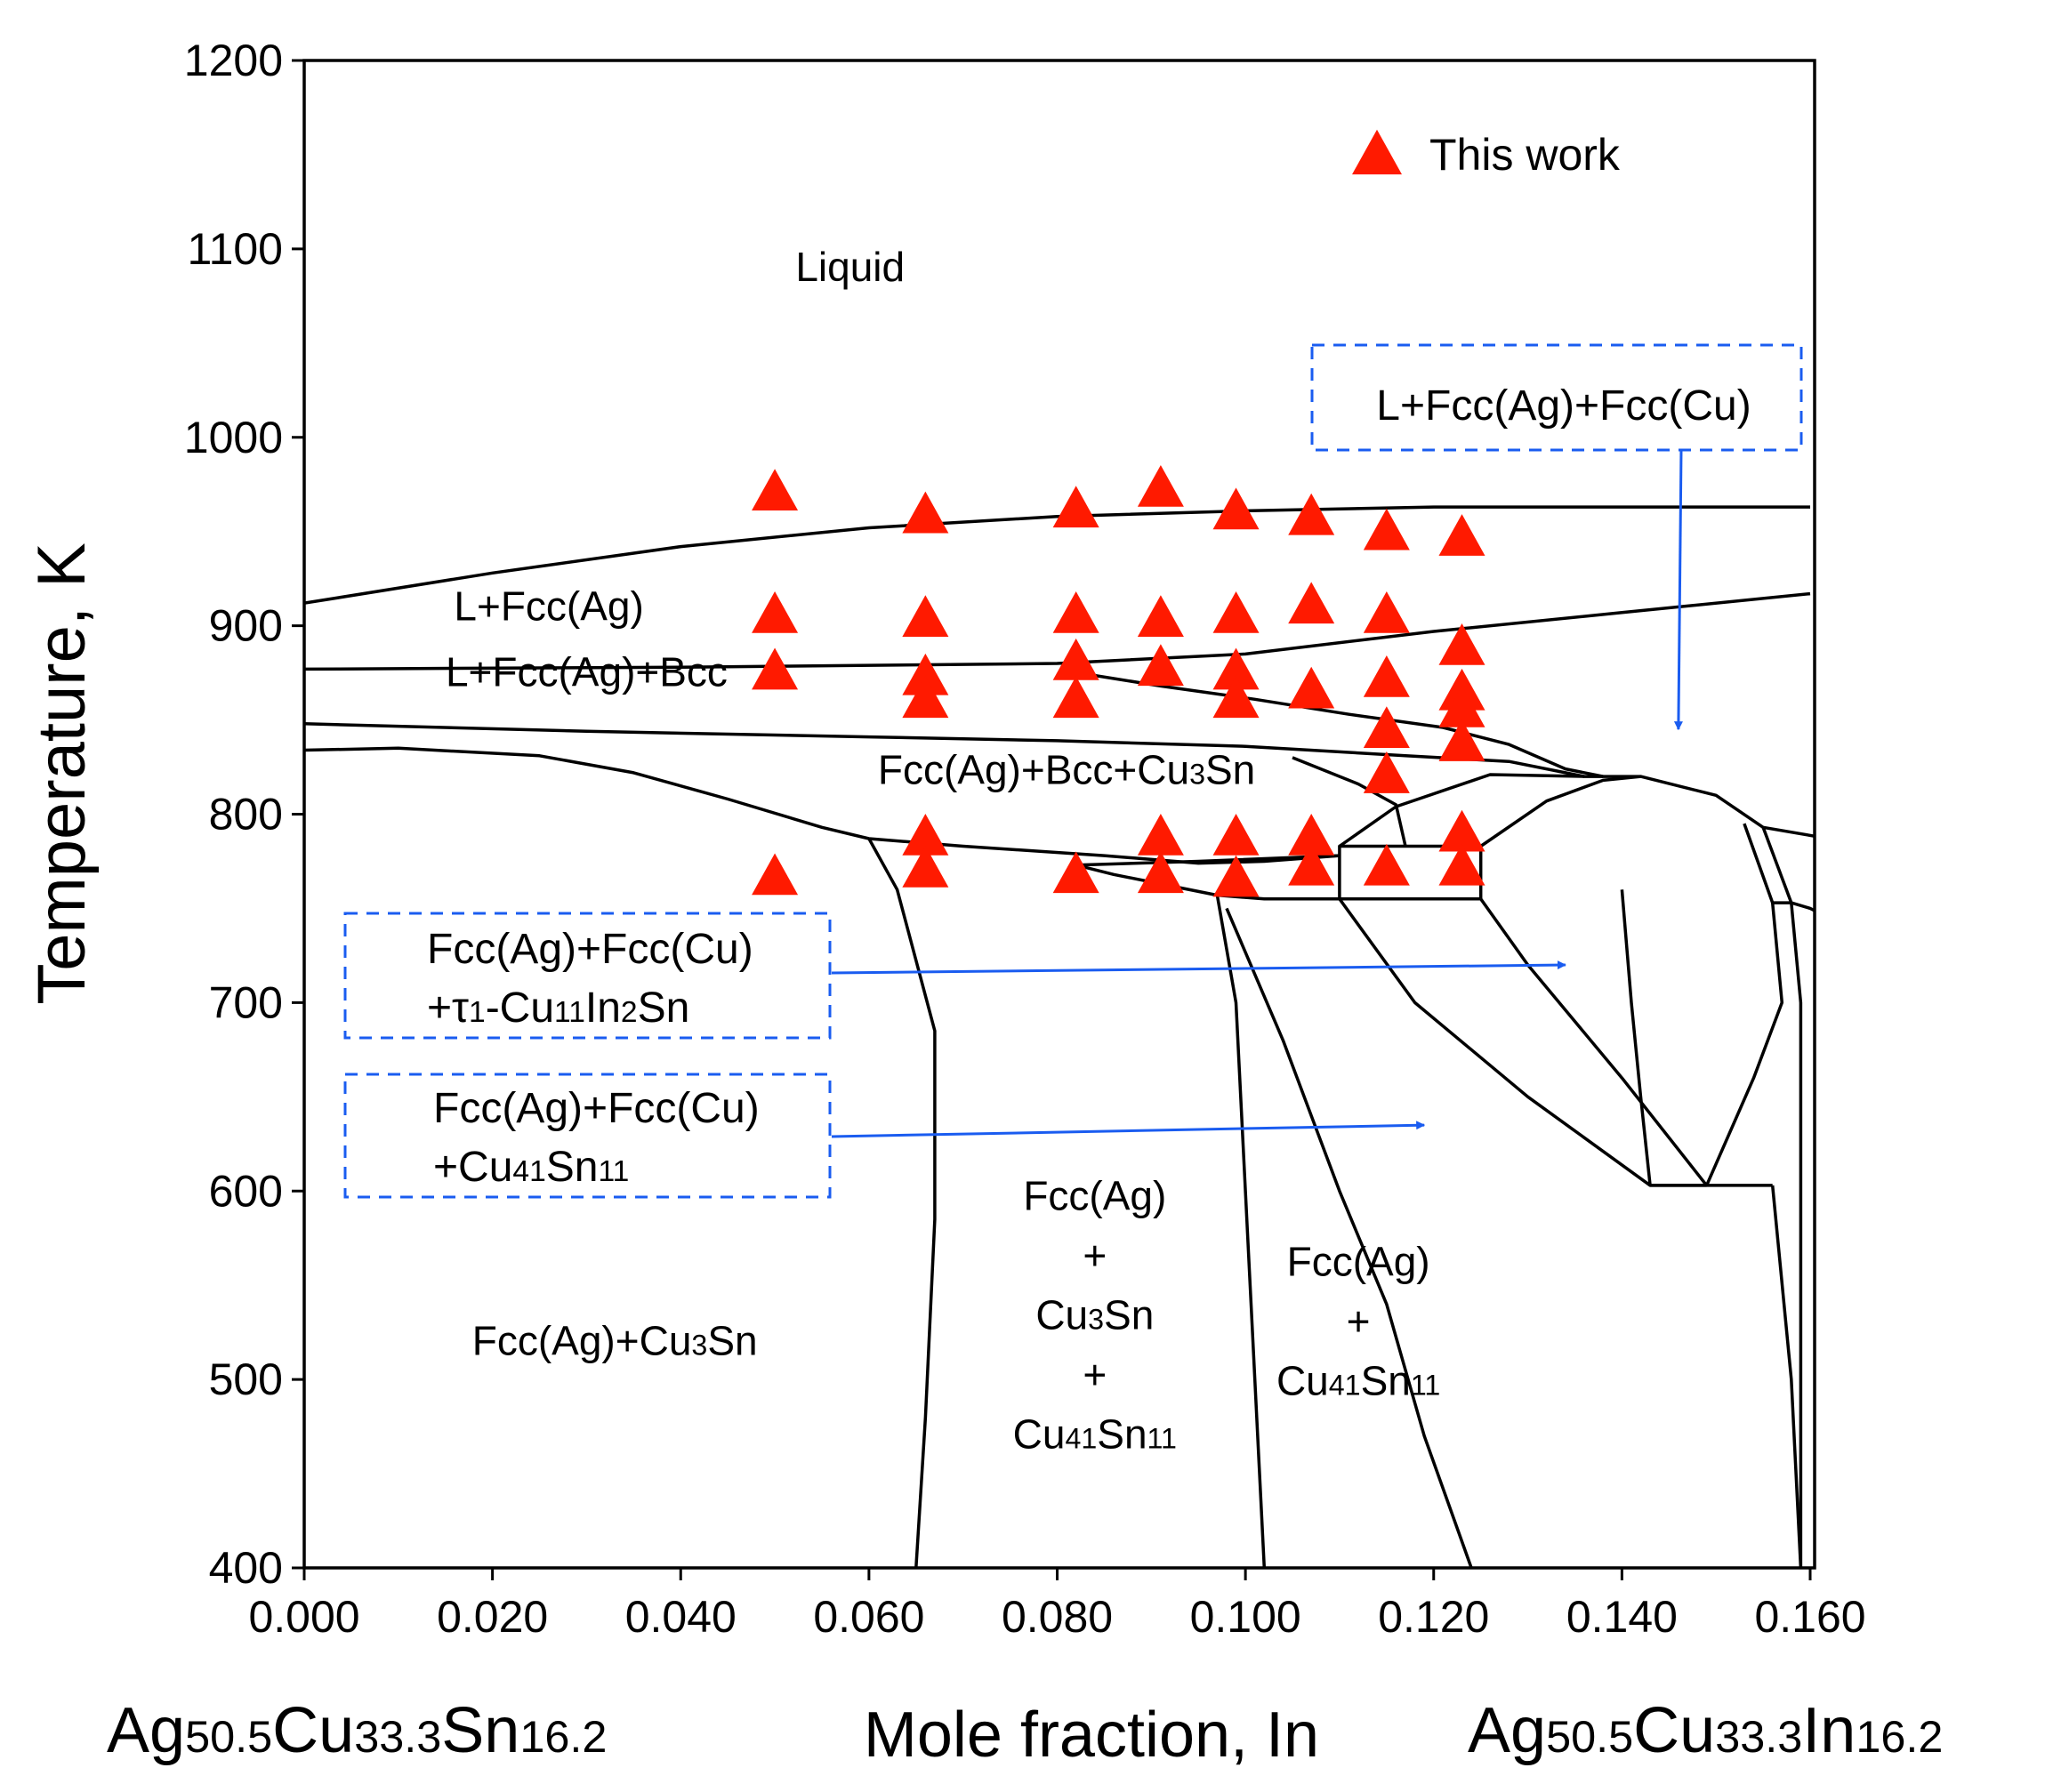 The image size is (2045, 1792). What do you see at coordinates (869, 1617) in the screenshot?
I see `x-tick-label: 0.060` at bounding box center [869, 1617].